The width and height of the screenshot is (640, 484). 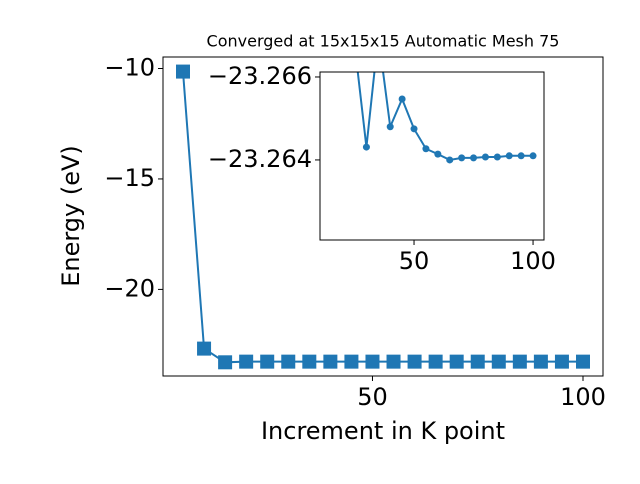 I want to click on x-axis-label: Increment in K point, so click(x=383, y=431).